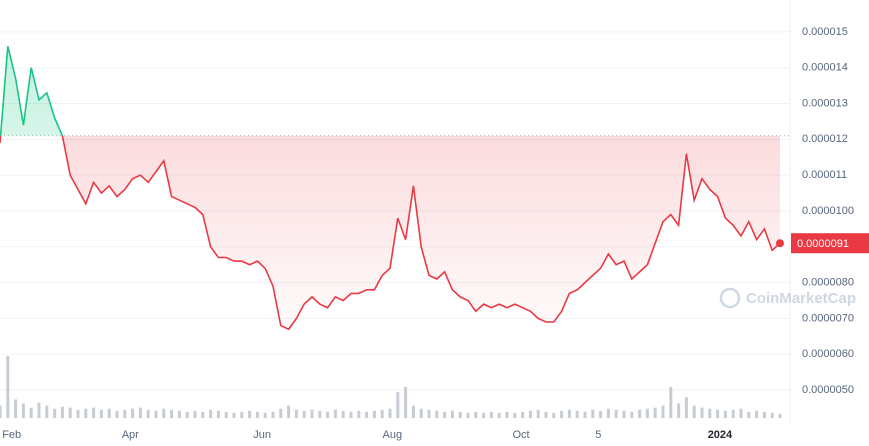  Describe the element at coordinates (828, 318) in the screenshot. I see `y-tick-label: 0.0000070` at that location.